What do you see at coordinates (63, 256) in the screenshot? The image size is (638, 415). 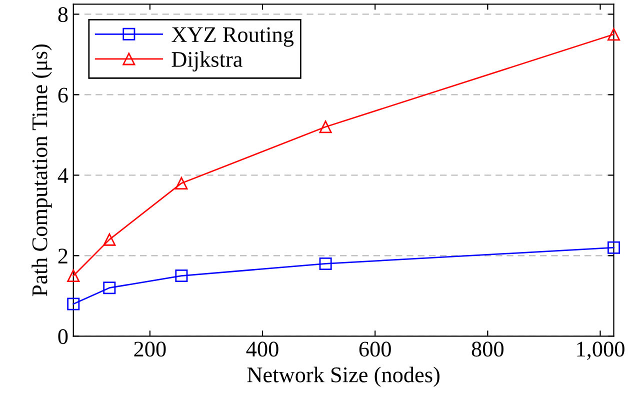 I see `y-tick-label: 2` at bounding box center [63, 256].